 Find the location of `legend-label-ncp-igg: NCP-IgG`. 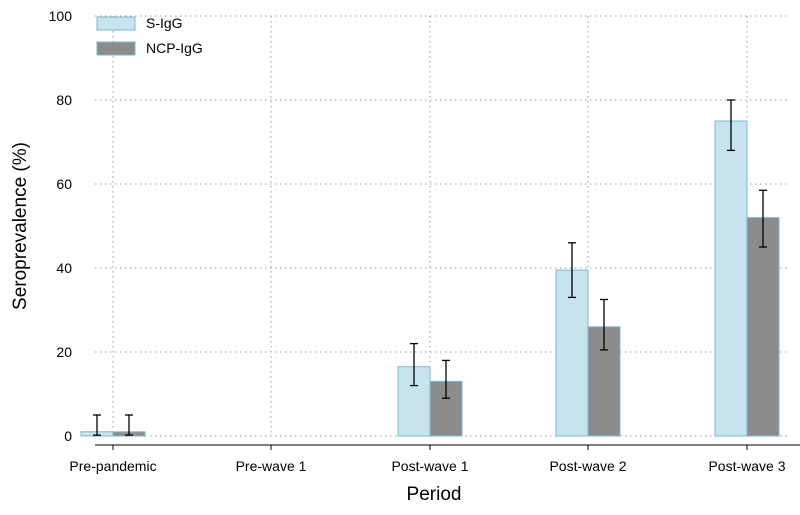

legend-label-ncp-igg: NCP-IgG is located at coordinates (174, 48).